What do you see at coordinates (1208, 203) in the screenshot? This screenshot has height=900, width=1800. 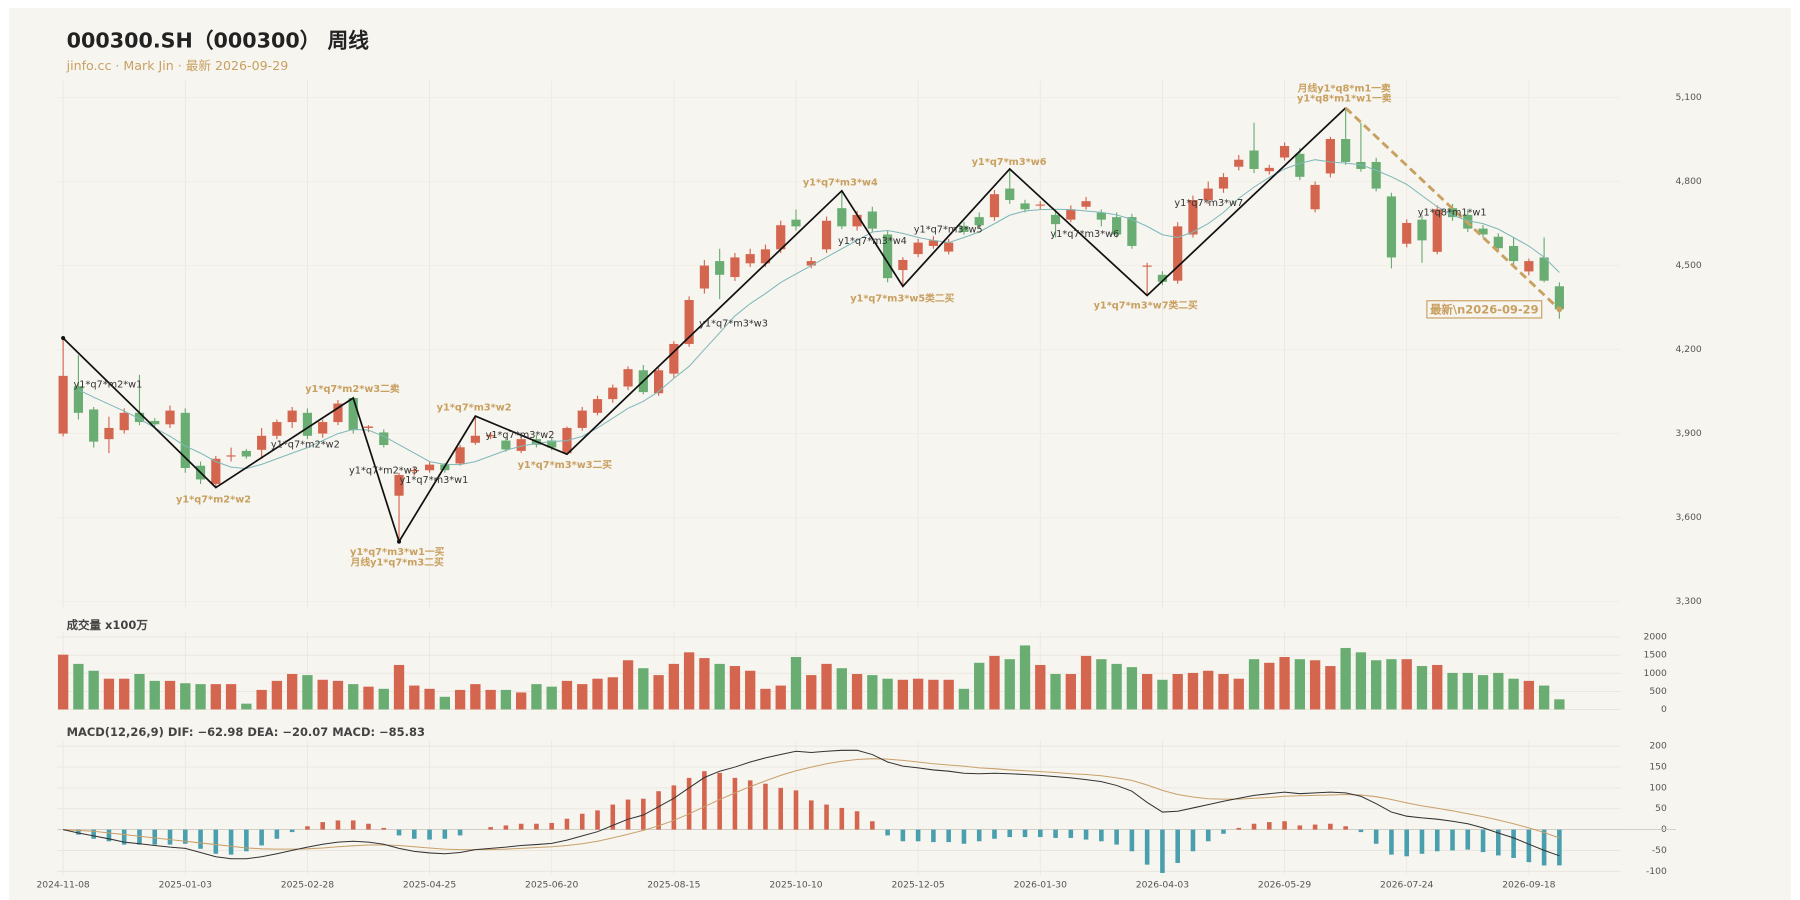 I see `sub-annotation: y1*q7*m3*w7` at bounding box center [1208, 203].